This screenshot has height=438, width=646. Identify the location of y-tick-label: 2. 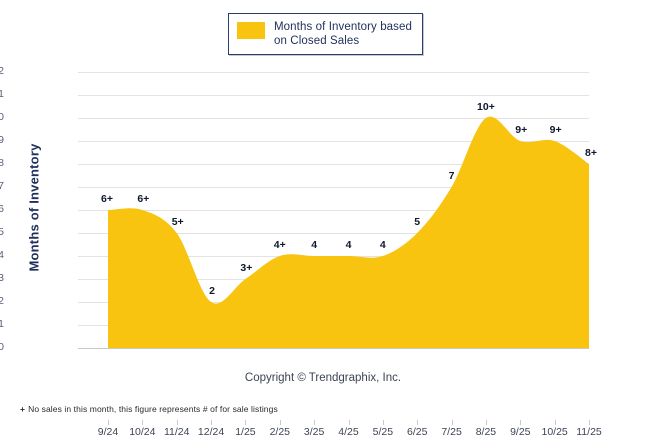
(2, 301).